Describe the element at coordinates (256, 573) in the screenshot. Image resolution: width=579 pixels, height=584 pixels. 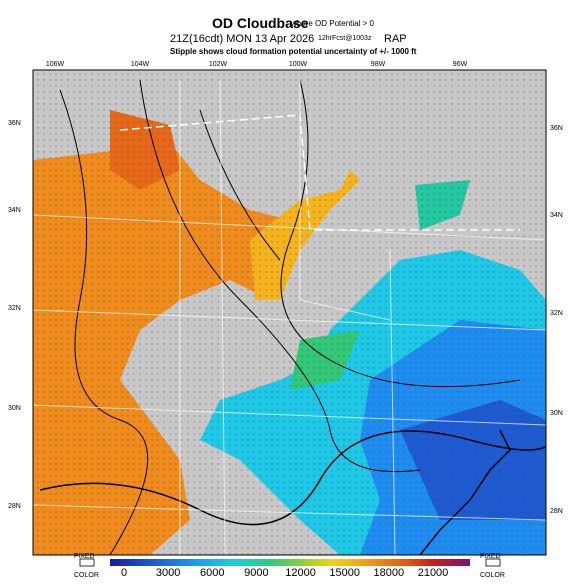
I see `colorbar-tick-label: 9000` at that location.